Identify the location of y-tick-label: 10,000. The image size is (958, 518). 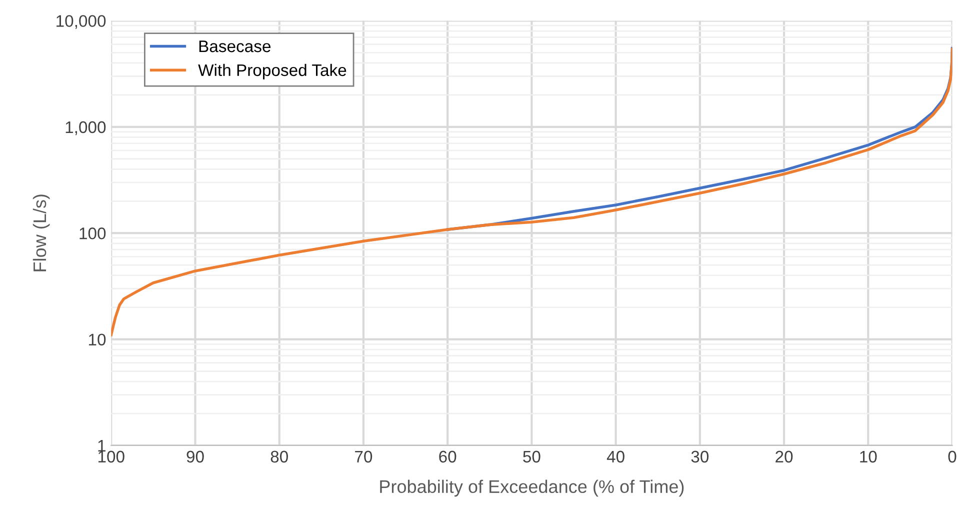
(81, 22).